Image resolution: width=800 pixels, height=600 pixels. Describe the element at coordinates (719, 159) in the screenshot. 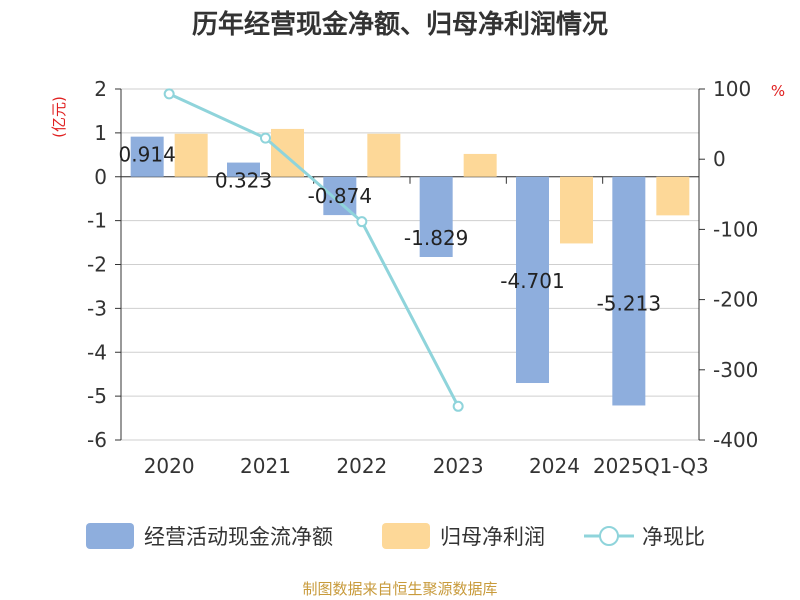

I see `y-right-tick-label: 0` at that location.